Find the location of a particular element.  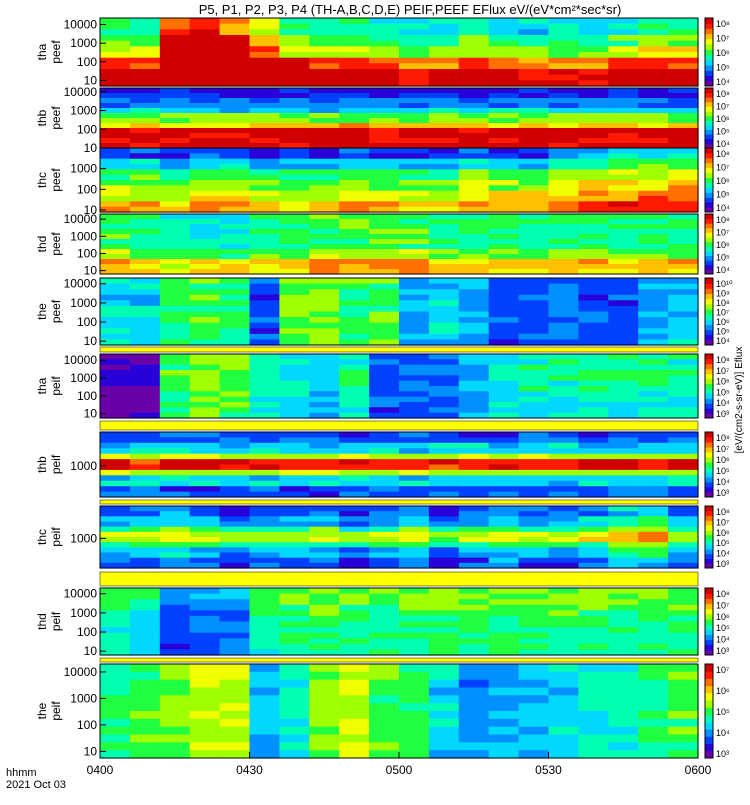

y-tick-label: 1000 is located at coordinates (83, 169).